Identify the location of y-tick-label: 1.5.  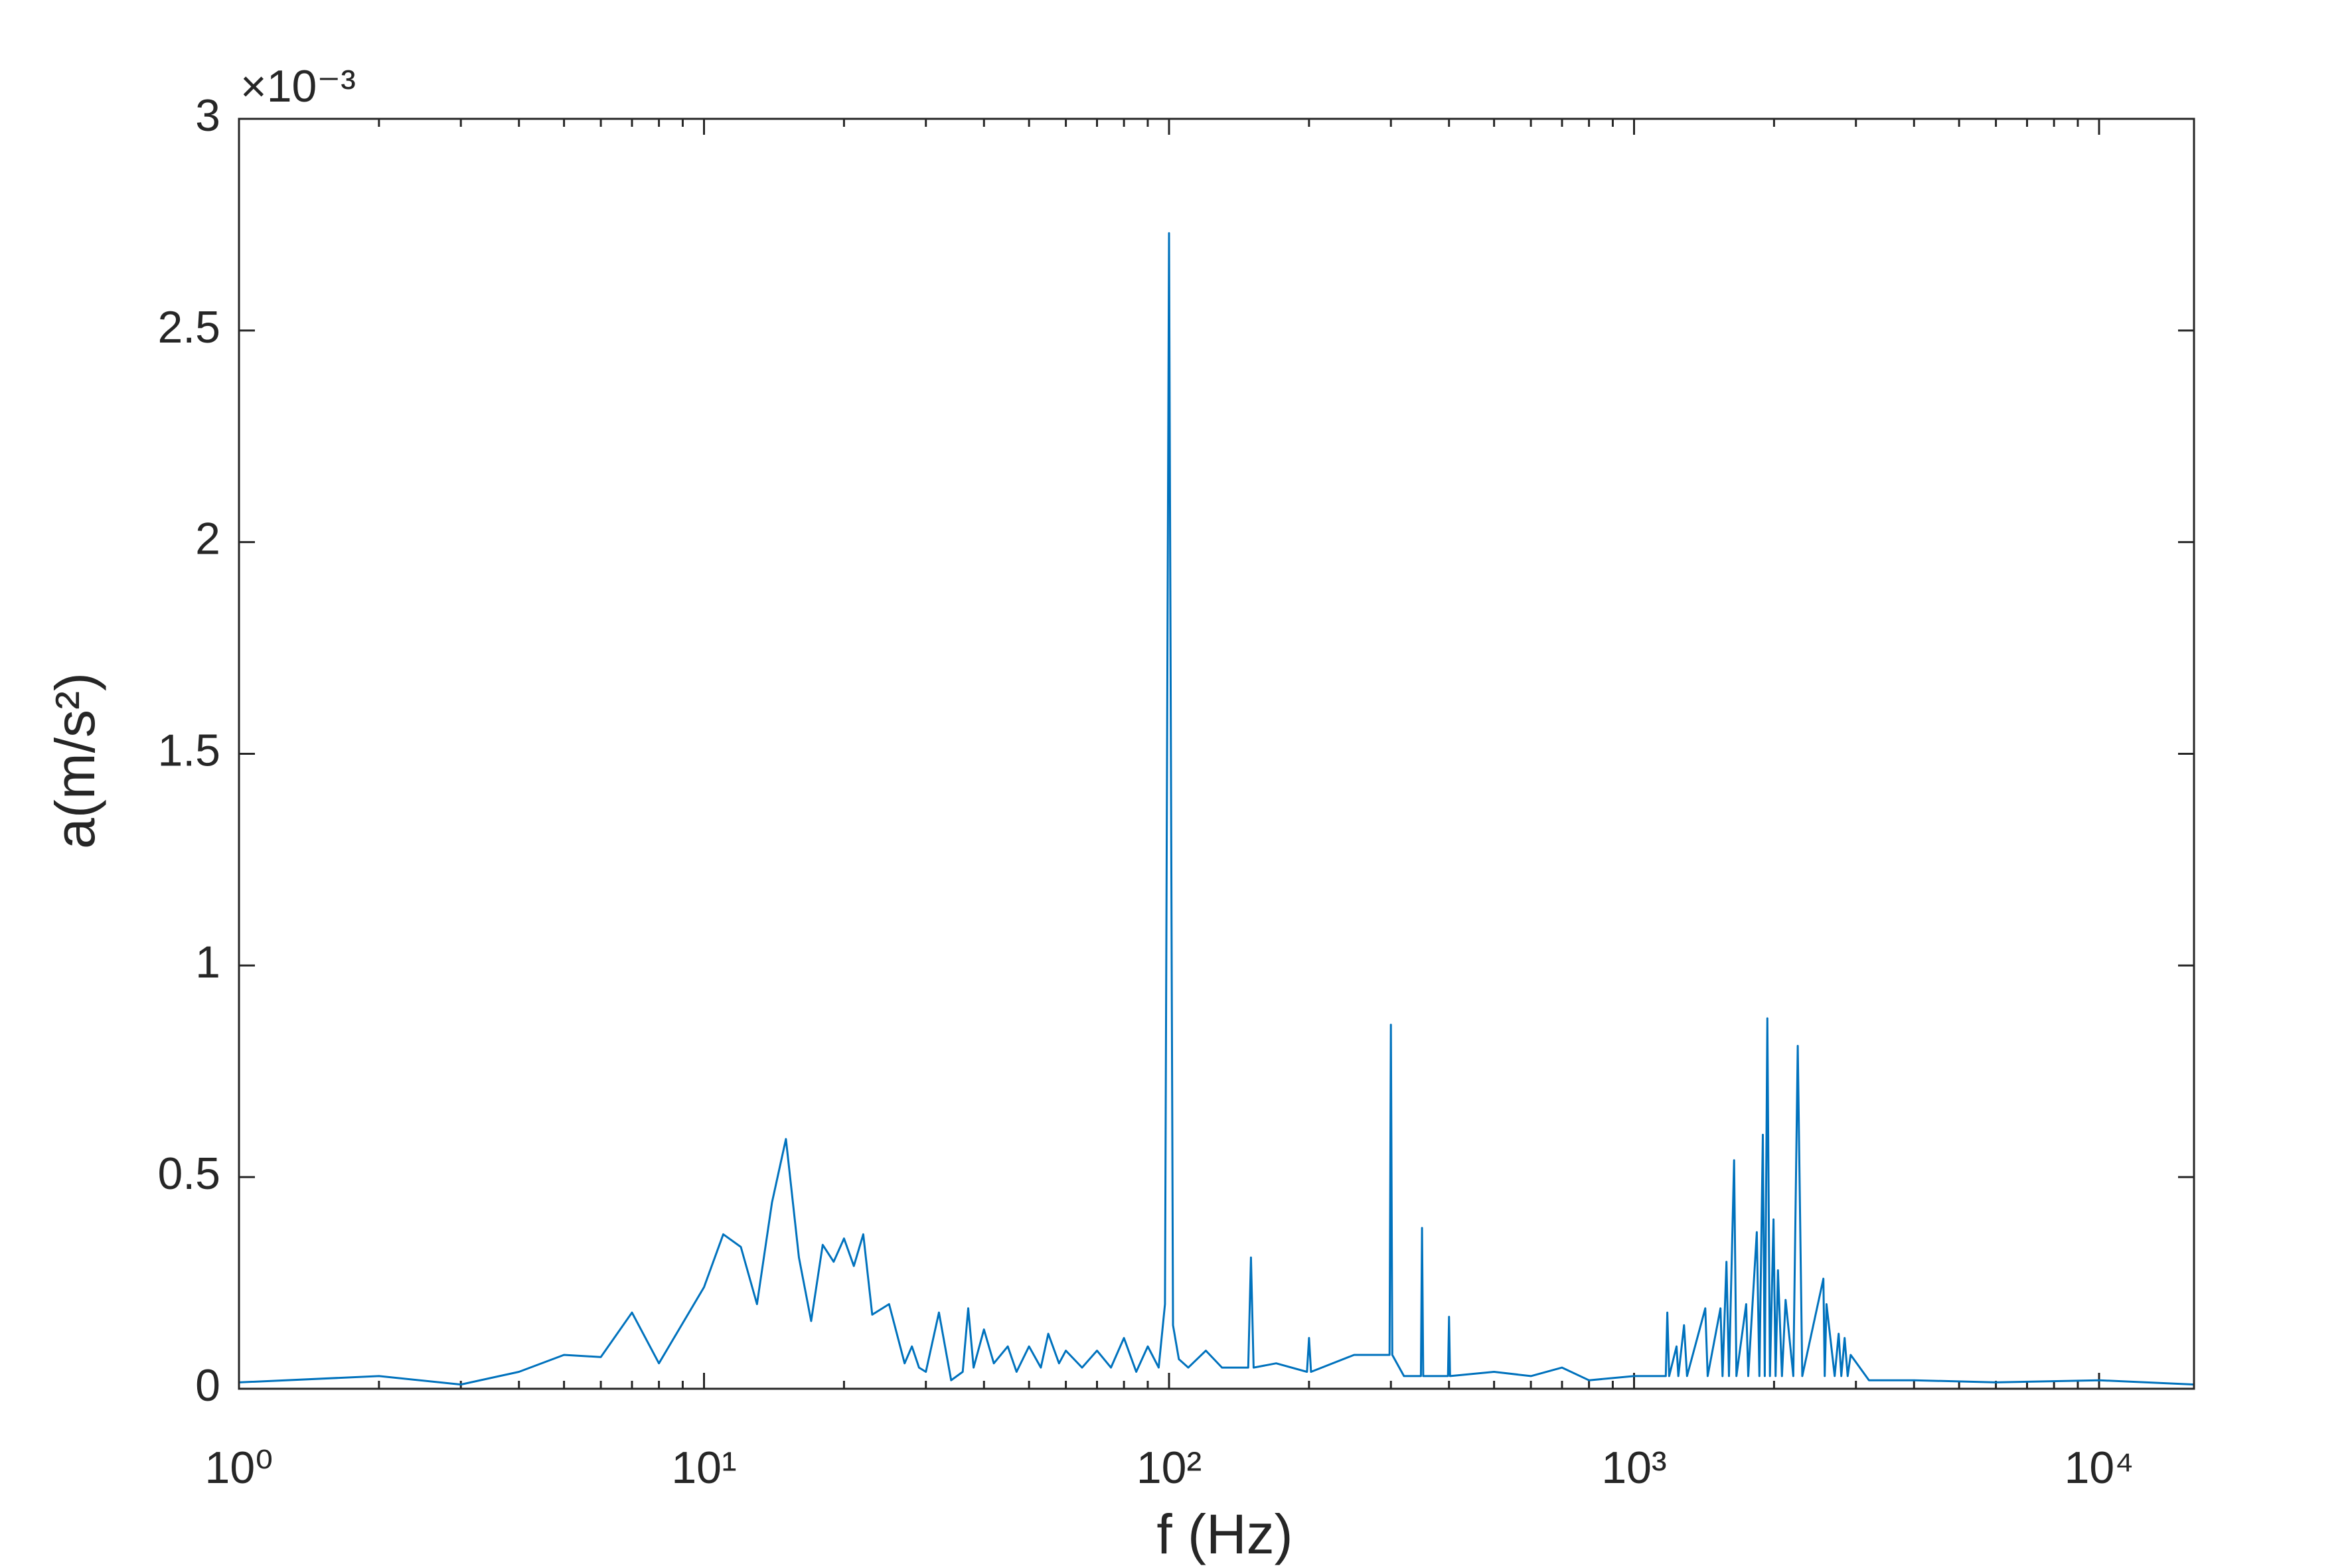
(189, 750).